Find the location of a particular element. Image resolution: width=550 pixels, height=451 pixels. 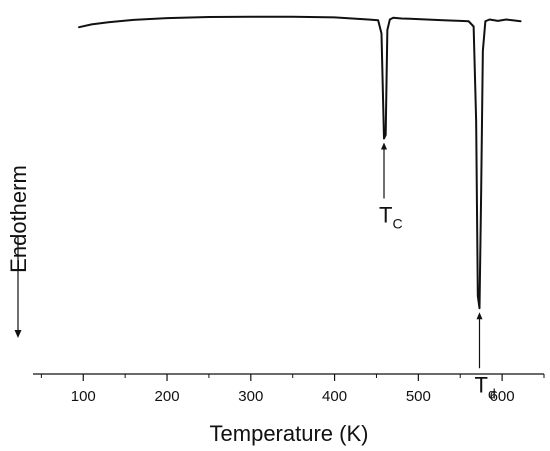

x-tick-label: 100 is located at coordinates (83, 396).